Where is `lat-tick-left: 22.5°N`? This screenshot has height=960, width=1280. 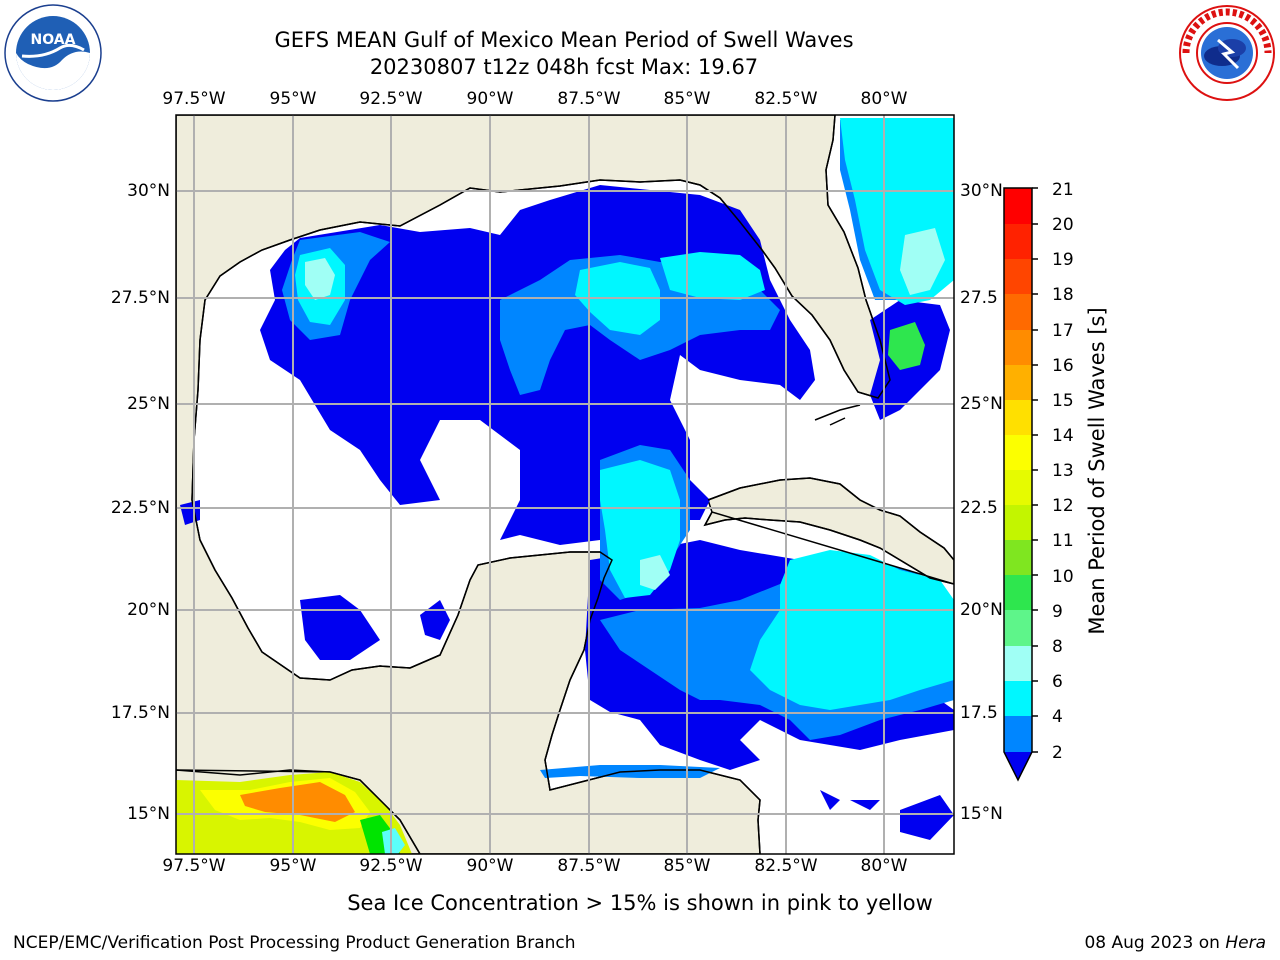 lat-tick-left: 22.5°N is located at coordinates (140, 508).